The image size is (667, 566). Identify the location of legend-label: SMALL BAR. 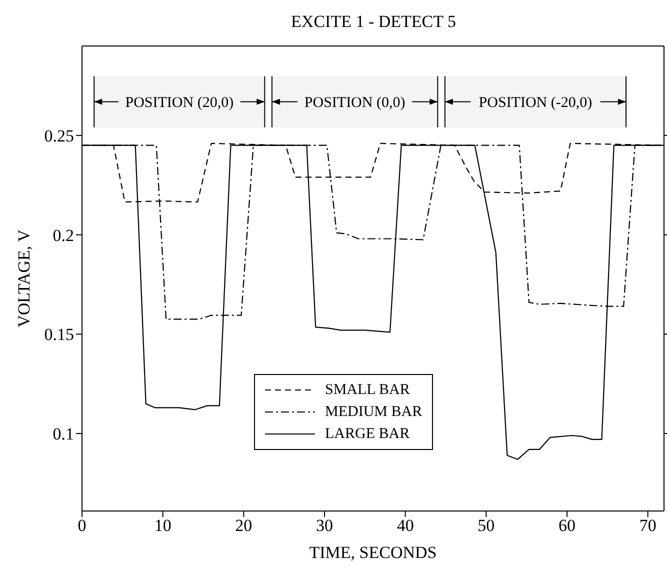
(367, 390).